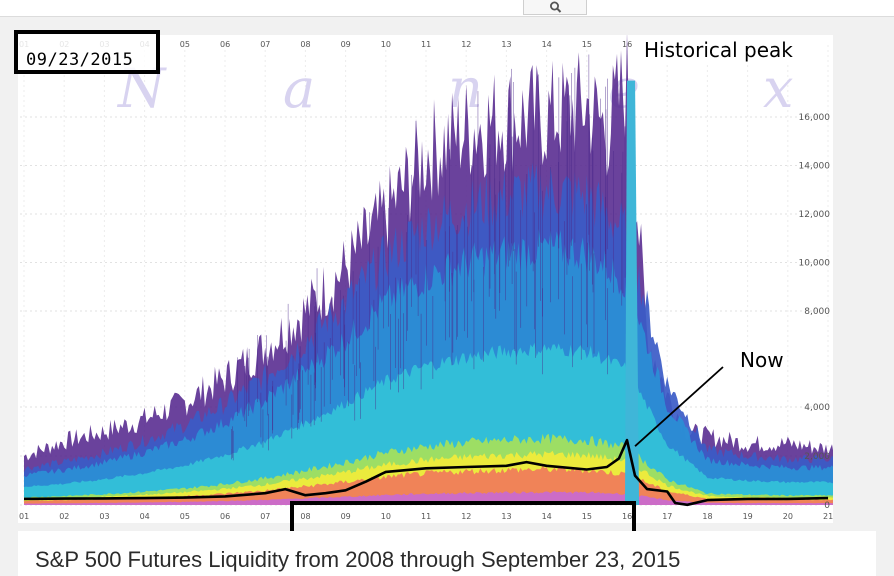  I want to click on x-tick-label-bottom: 04, so click(145, 516).